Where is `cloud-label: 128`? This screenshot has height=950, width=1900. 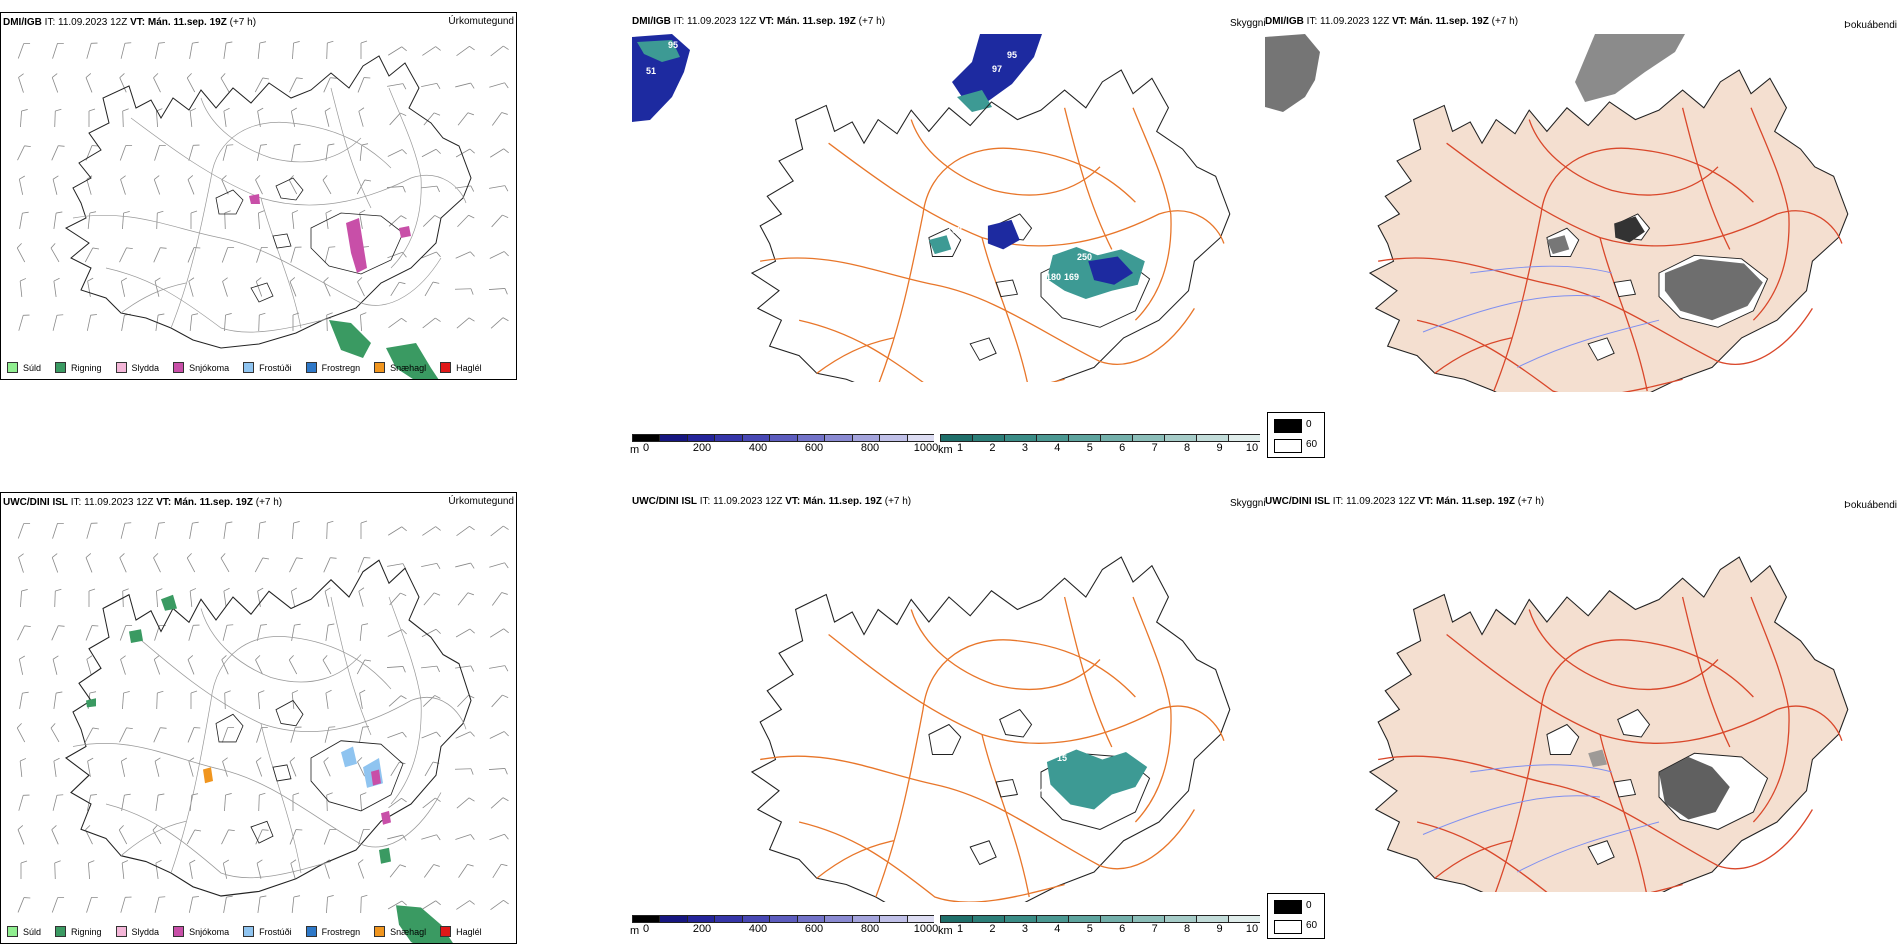
cloud-label: 128 is located at coordinates (1024, 762).